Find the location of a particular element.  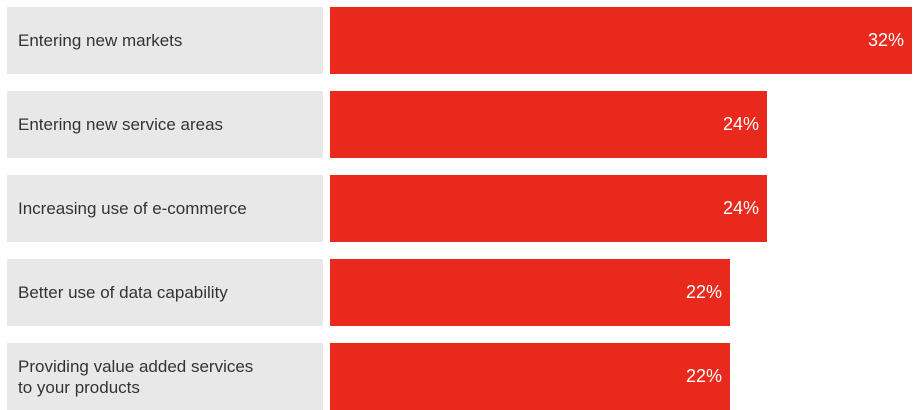

bar: 32% is located at coordinates (621, 40).